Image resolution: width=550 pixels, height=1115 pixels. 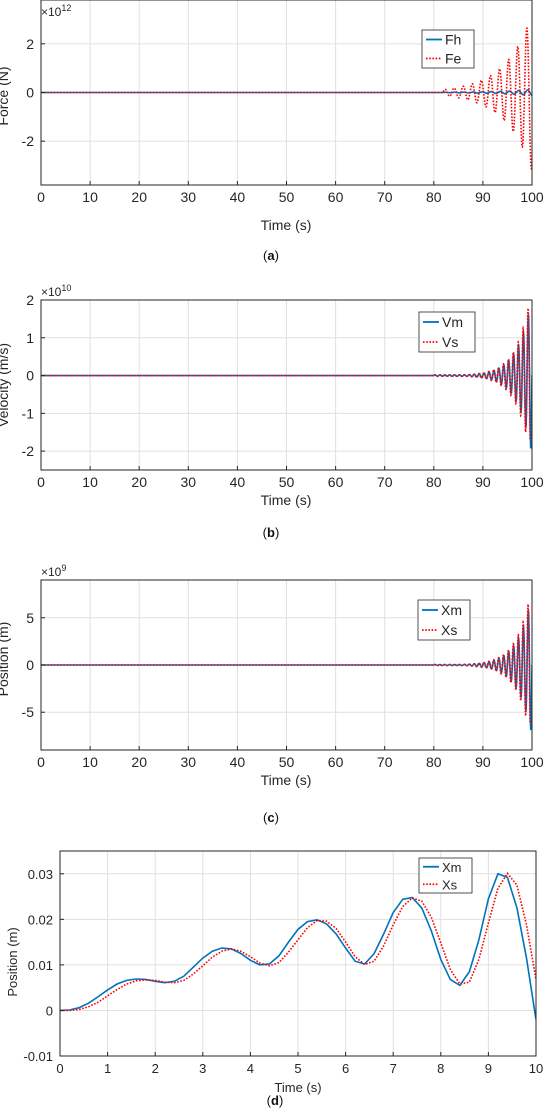 What do you see at coordinates (450, 342) in the screenshot?
I see `legend-label: Vs` at bounding box center [450, 342].